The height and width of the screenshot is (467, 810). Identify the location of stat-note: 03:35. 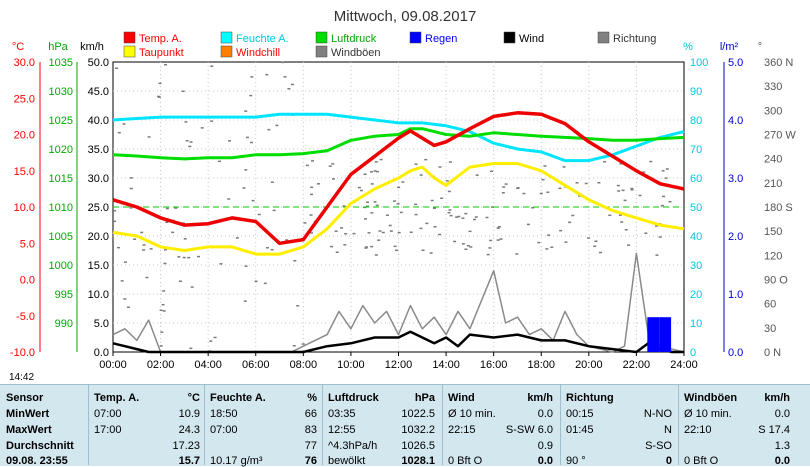
(342, 414).